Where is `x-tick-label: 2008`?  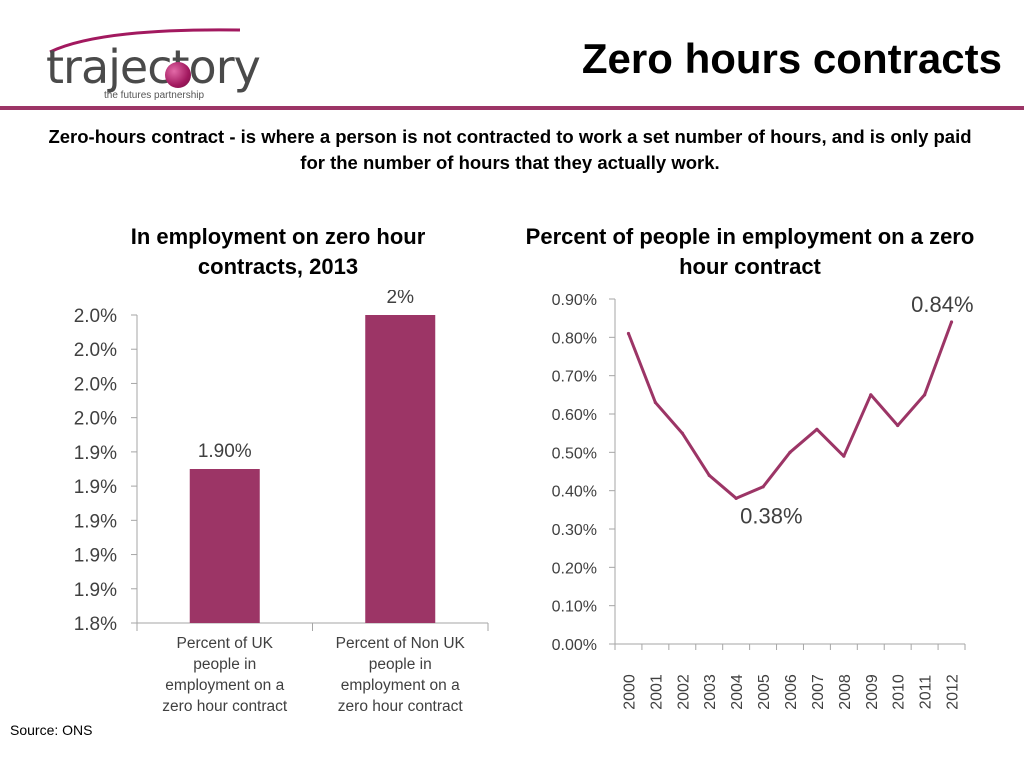 x-tick-label: 2008 is located at coordinates (845, 692).